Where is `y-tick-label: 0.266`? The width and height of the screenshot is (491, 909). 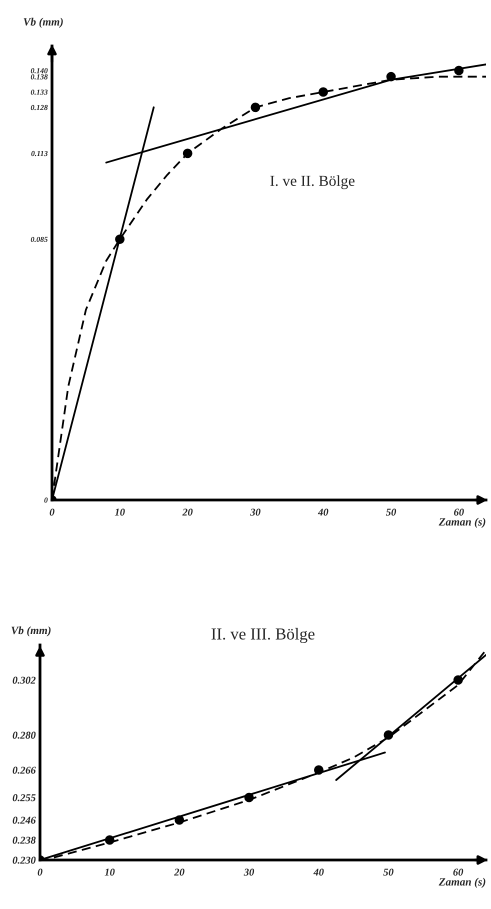 y-tick-label: 0.266 is located at coordinates (24, 770).